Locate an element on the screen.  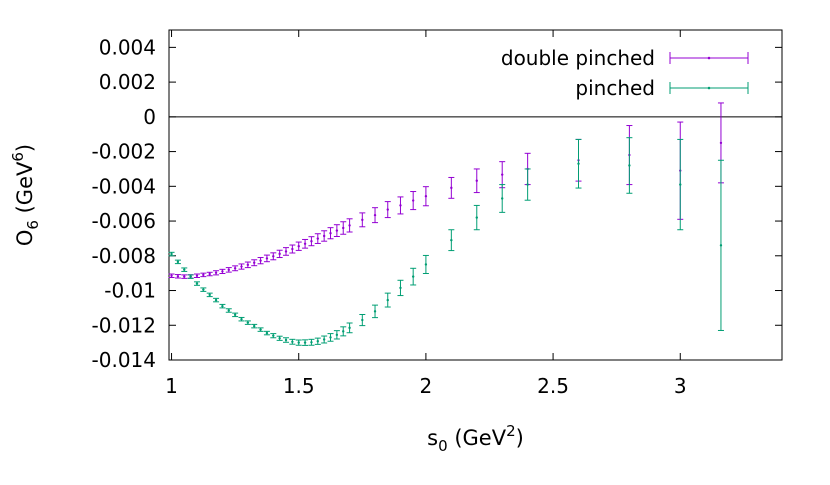
y-tick-label: -0.002 is located at coordinates (124, 152).